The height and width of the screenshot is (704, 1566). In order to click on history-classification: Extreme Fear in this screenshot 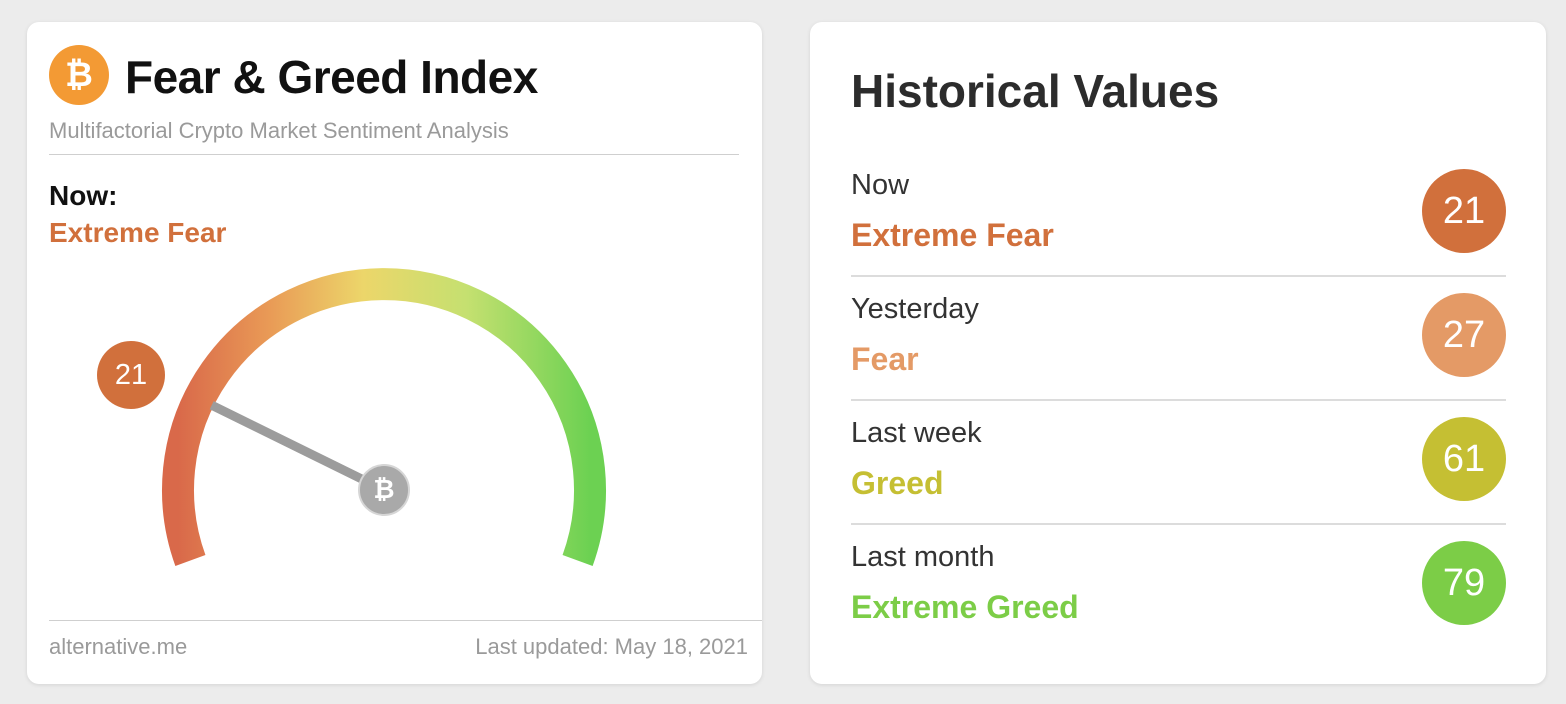, I will do `click(952, 235)`.